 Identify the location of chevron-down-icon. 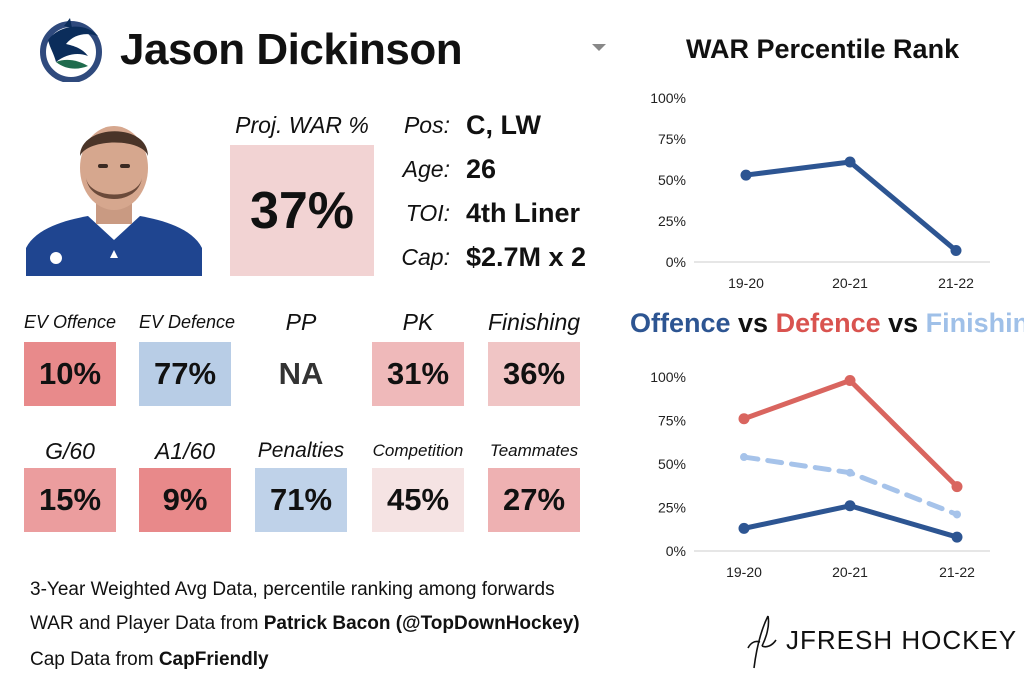
(599, 47).